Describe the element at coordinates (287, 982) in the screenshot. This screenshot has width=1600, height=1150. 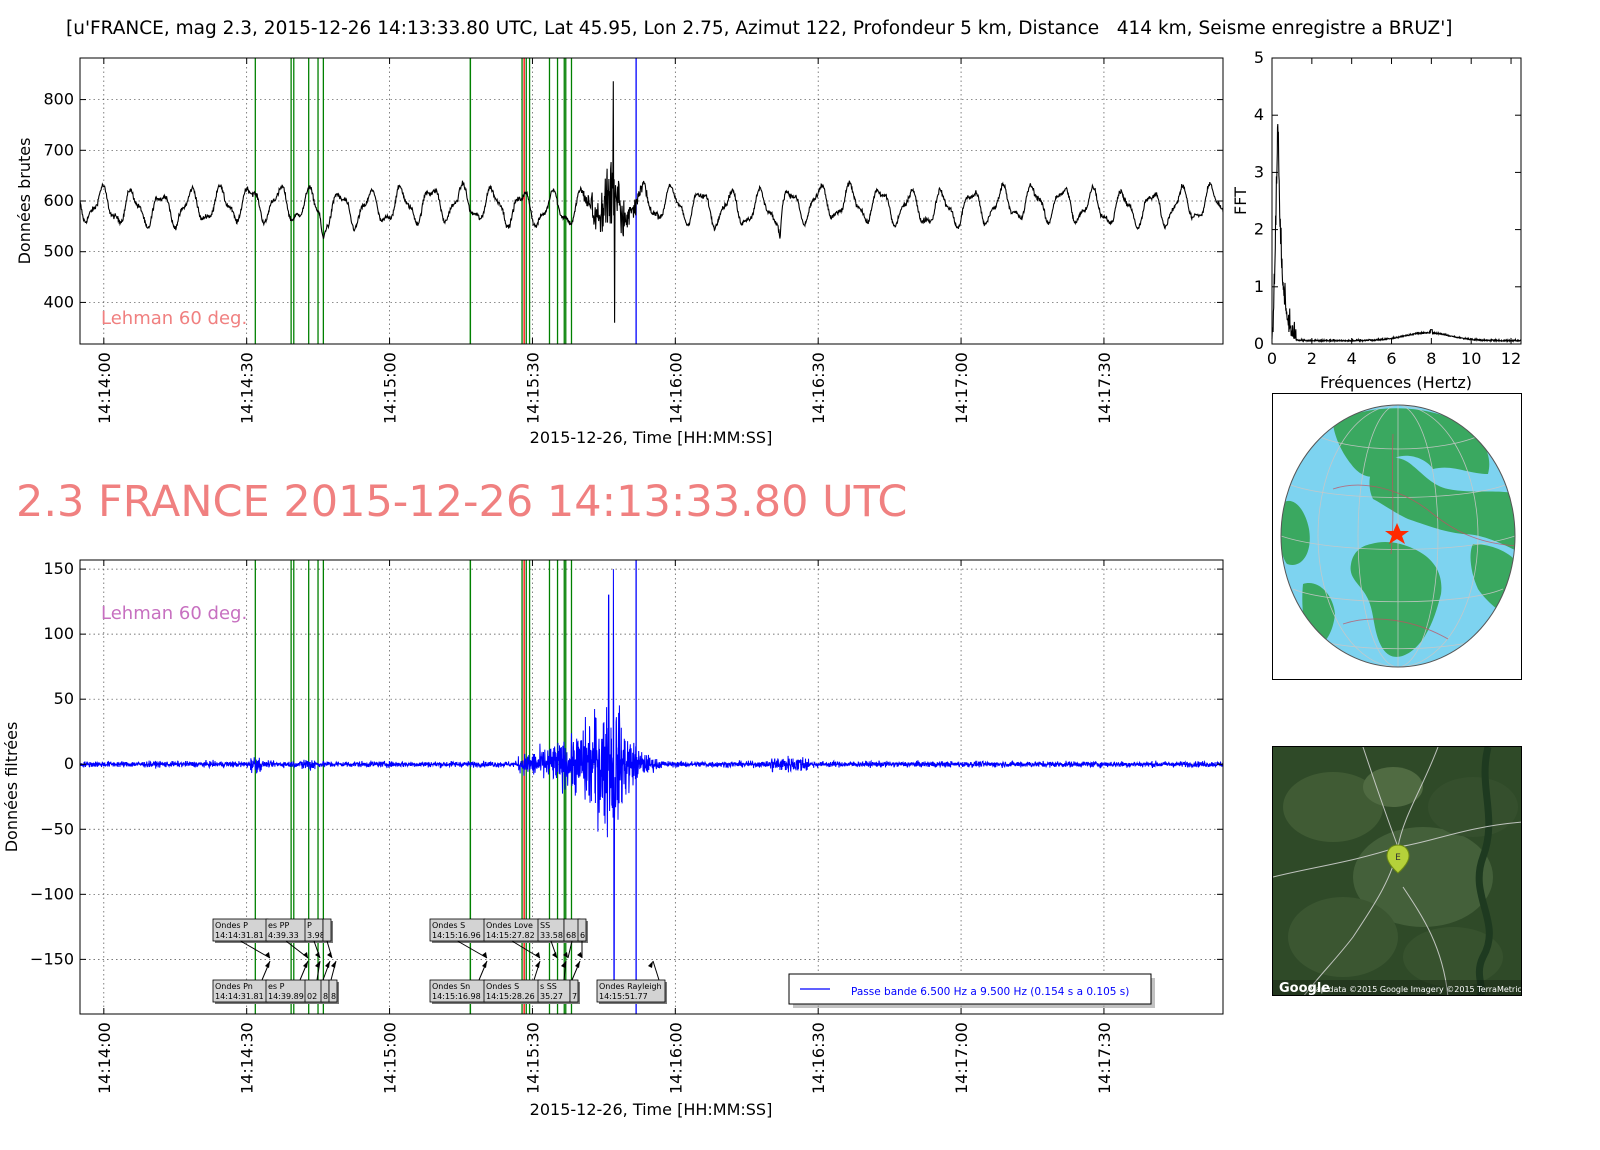
I see `phase-label-bottom-1: es P14:39.89` at that location.